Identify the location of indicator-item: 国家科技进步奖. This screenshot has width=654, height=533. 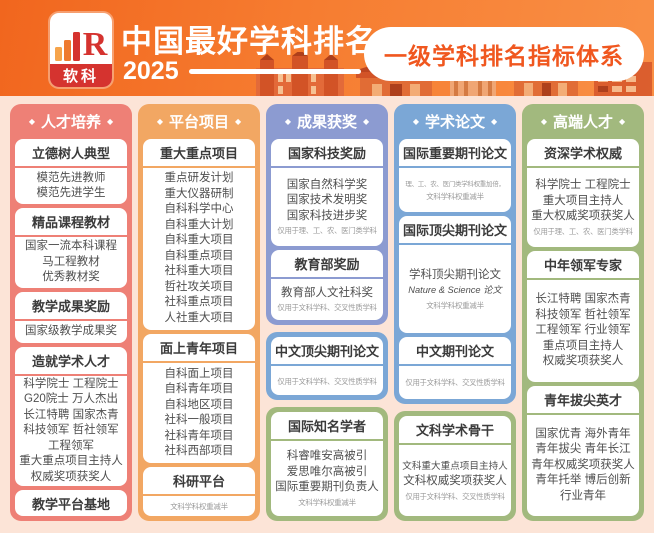
(327, 215).